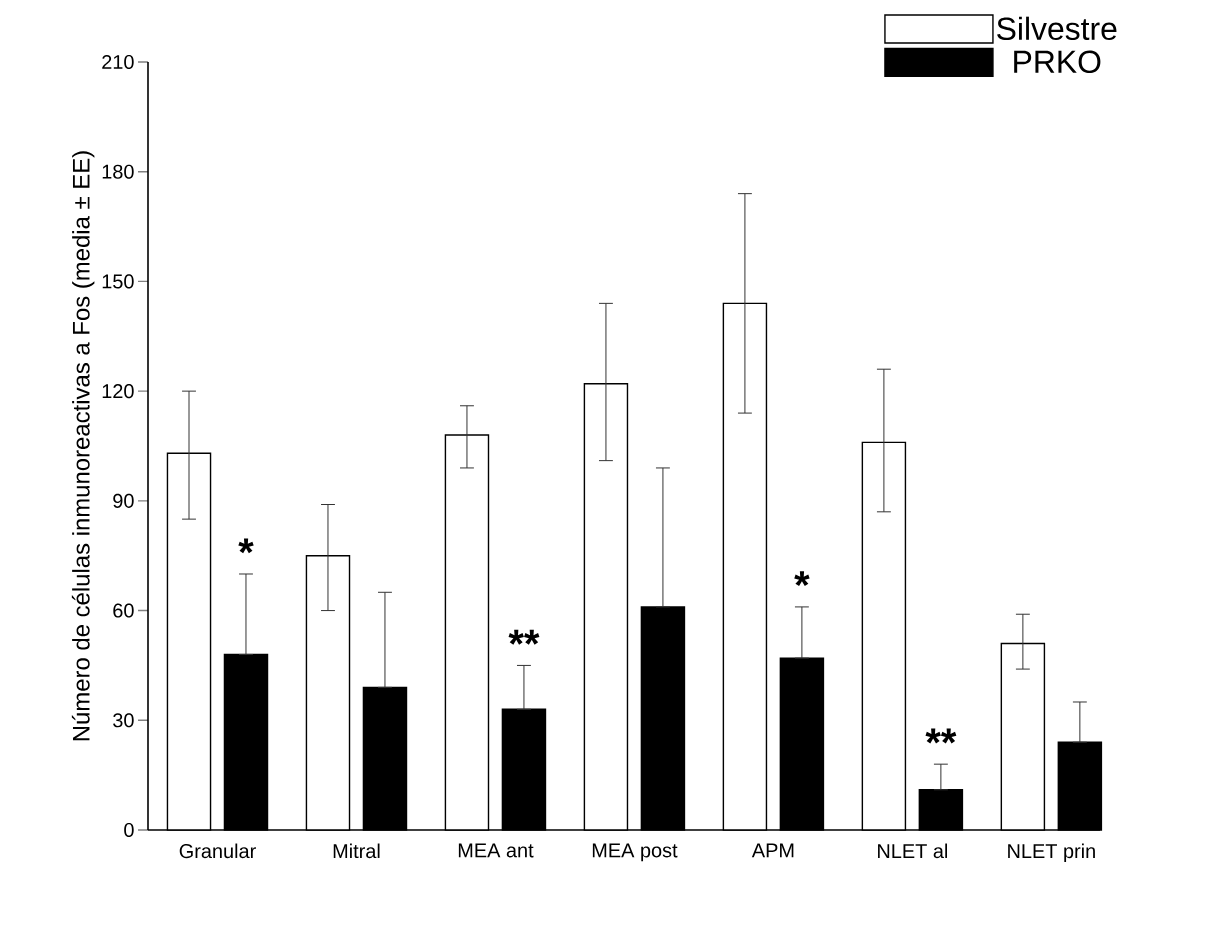 The height and width of the screenshot is (926, 1207). What do you see at coordinates (1051, 853) in the screenshot?
I see `x-tick-label: NLET prin` at bounding box center [1051, 853].